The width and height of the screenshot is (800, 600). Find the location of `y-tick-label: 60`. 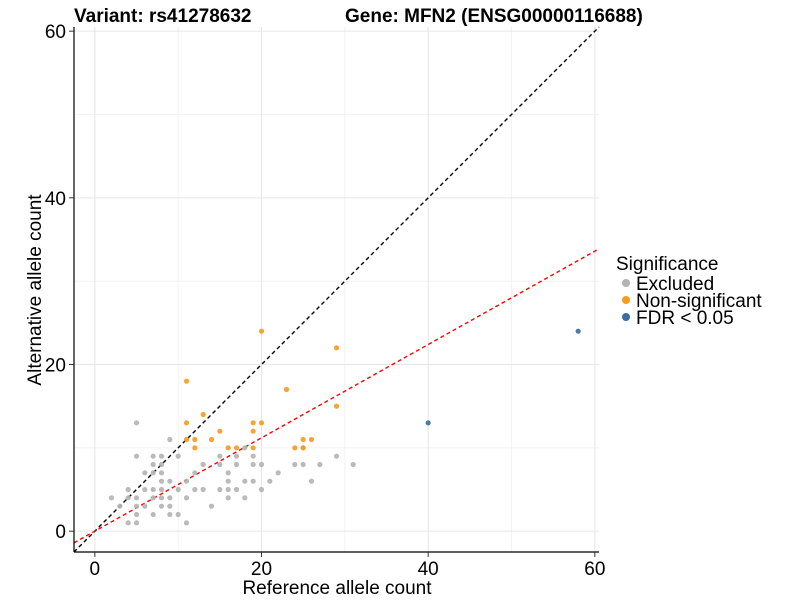

y-tick-label: 60 is located at coordinates (55, 32).